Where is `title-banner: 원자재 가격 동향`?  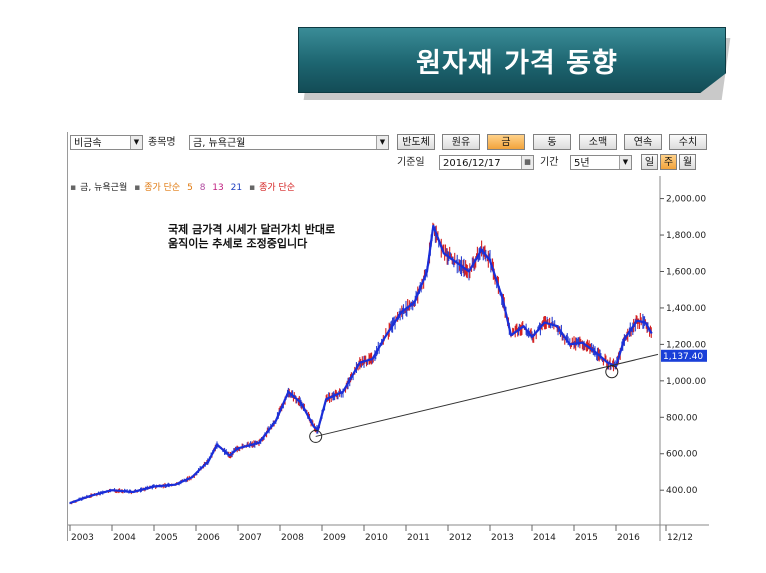
title-banner: 원자재 가격 동향 is located at coordinates (512, 60).